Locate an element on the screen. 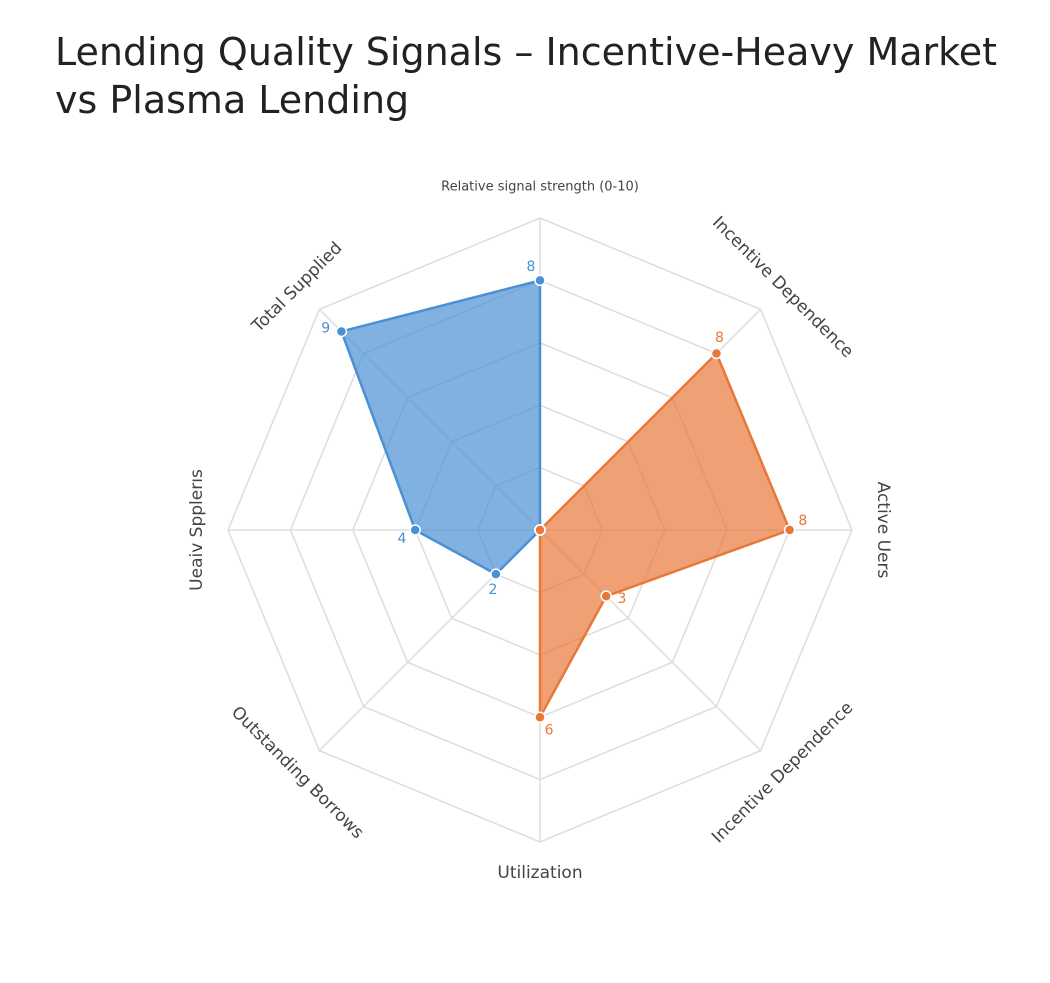 The height and width of the screenshot is (983, 1050). category-label: Utilization is located at coordinates (539, 873).